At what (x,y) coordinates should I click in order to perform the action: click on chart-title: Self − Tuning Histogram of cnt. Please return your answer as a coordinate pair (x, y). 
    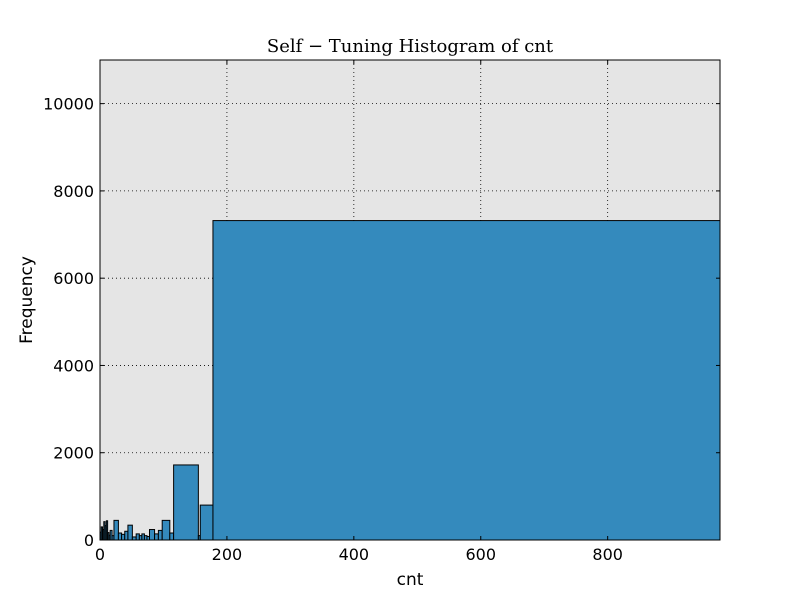
    Looking at the image, I should click on (410, 46).